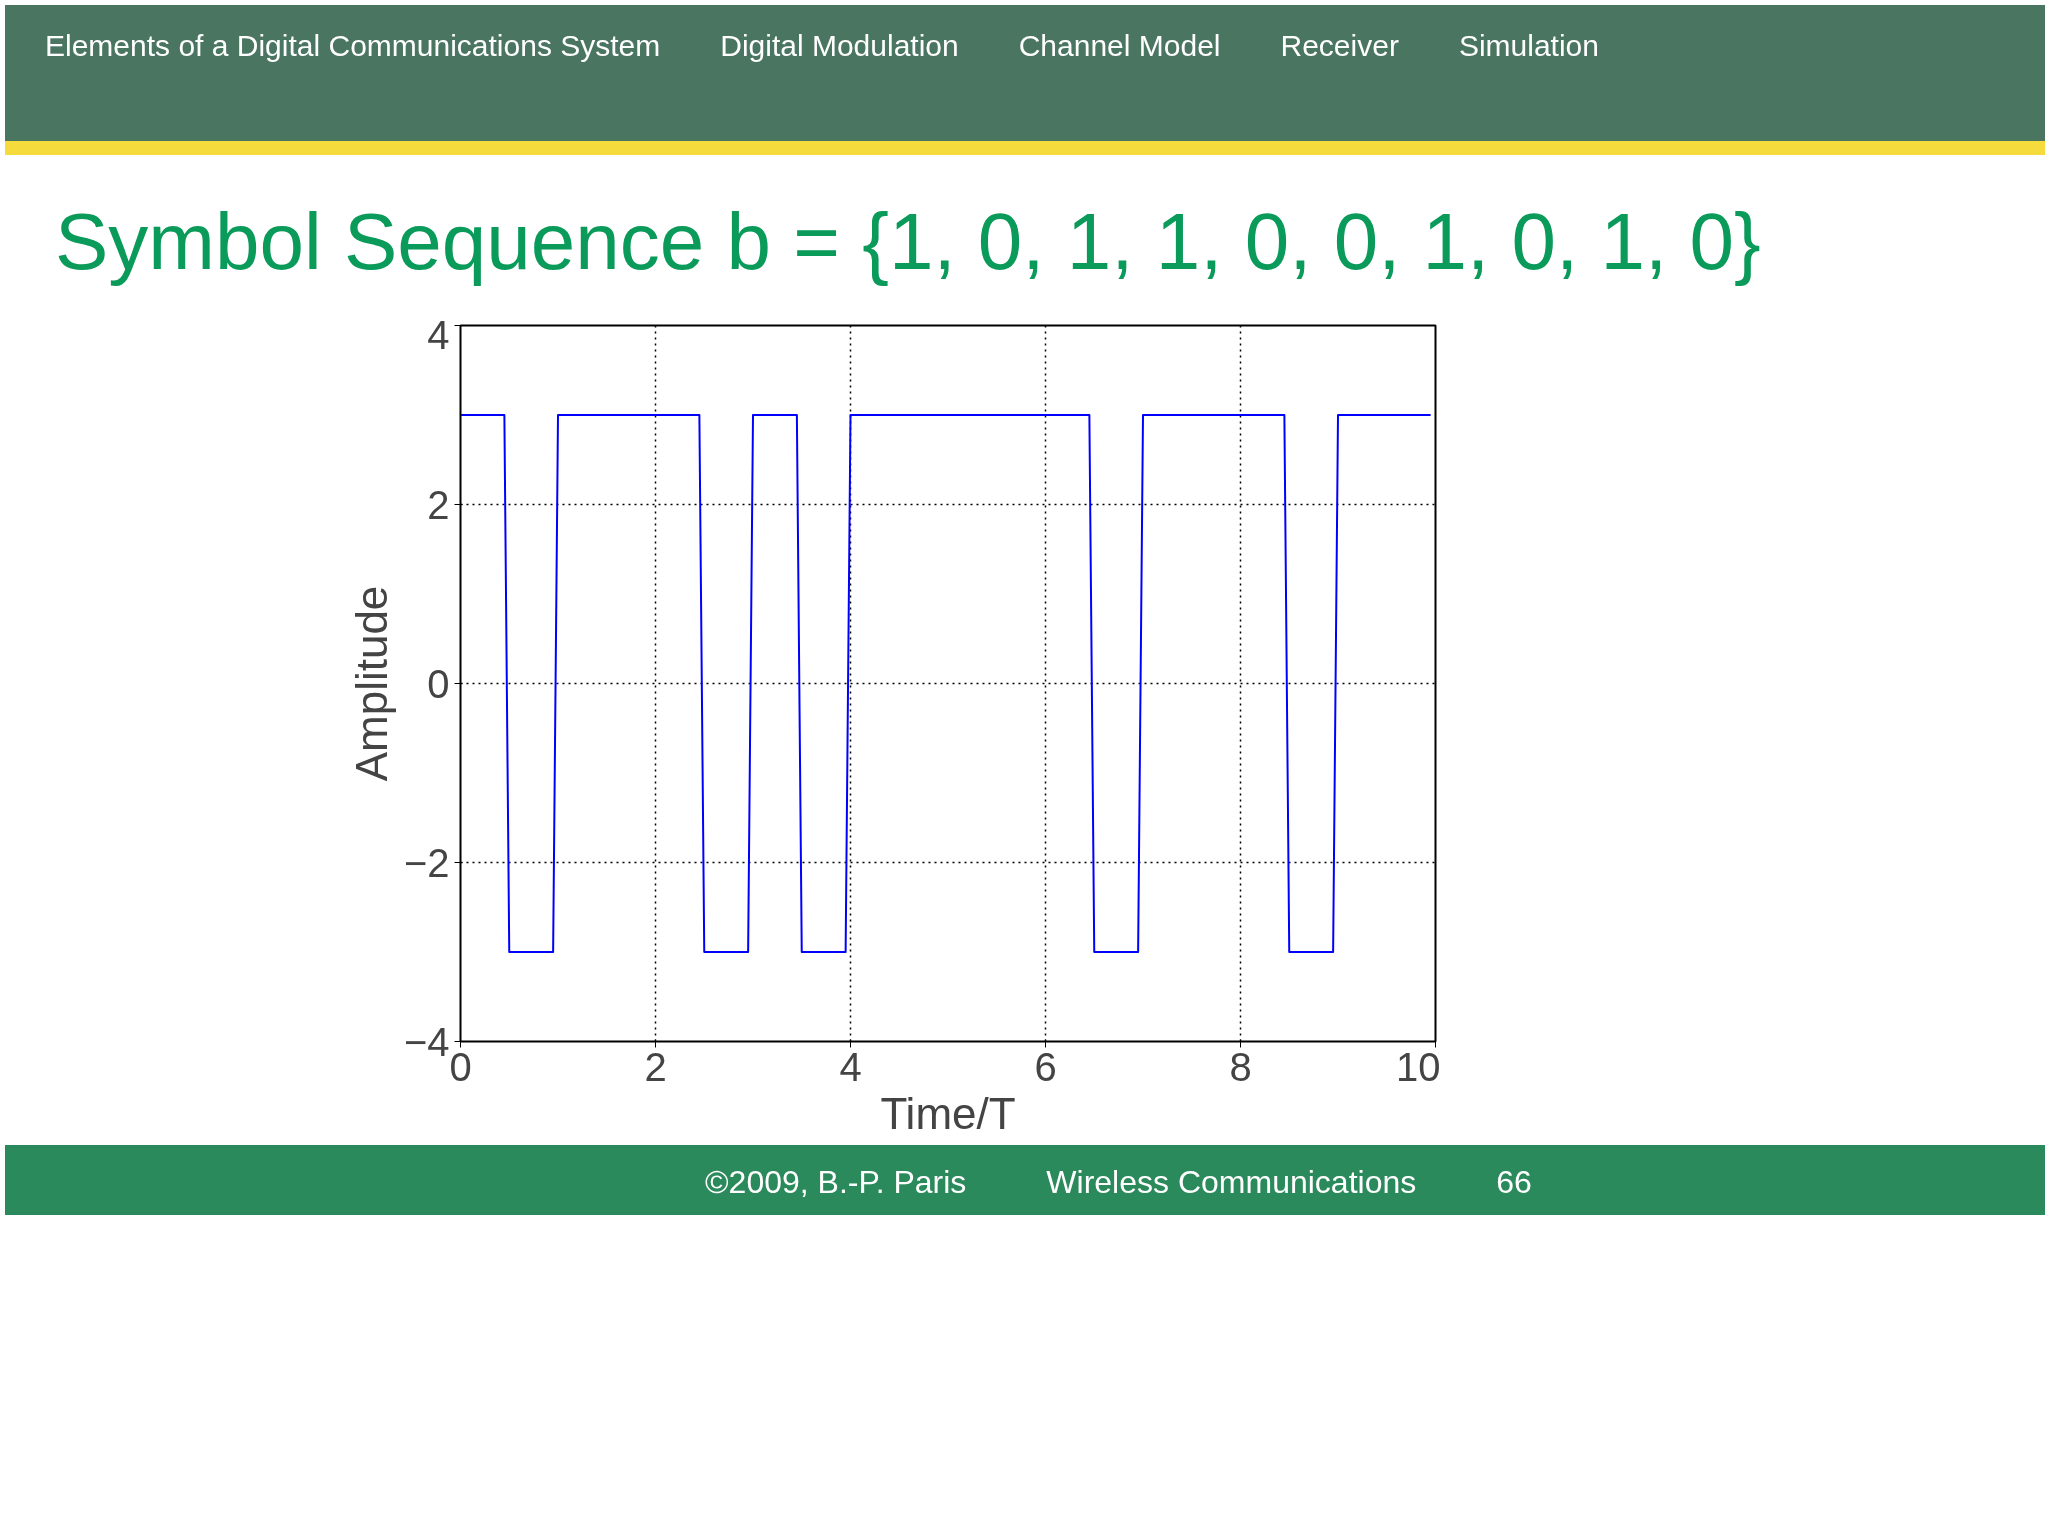 The image size is (2048, 1536). I want to click on x-tick-label: 8, so click(1240, 1066).